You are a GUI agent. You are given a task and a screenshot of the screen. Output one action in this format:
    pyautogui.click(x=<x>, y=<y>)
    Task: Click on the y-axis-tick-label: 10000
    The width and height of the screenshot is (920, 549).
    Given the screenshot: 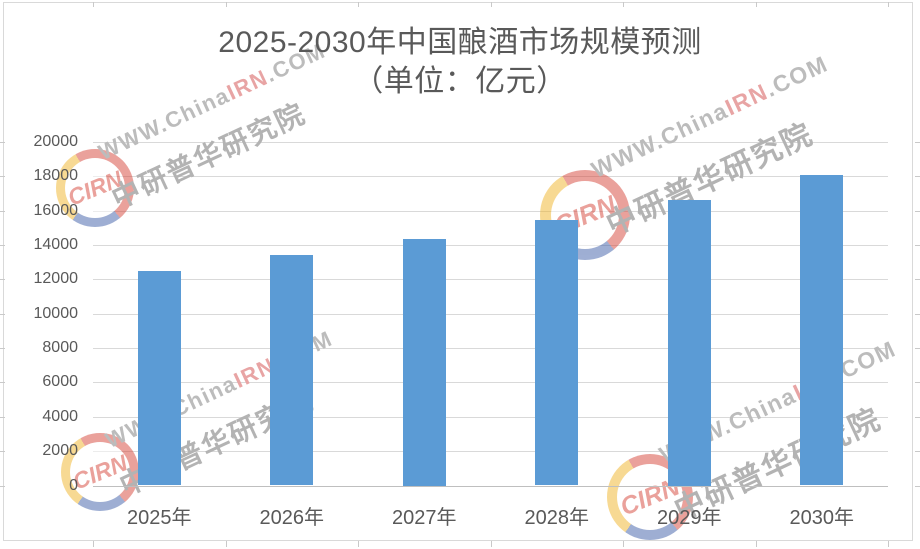 What is the action you would take?
    pyautogui.click(x=56, y=313)
    